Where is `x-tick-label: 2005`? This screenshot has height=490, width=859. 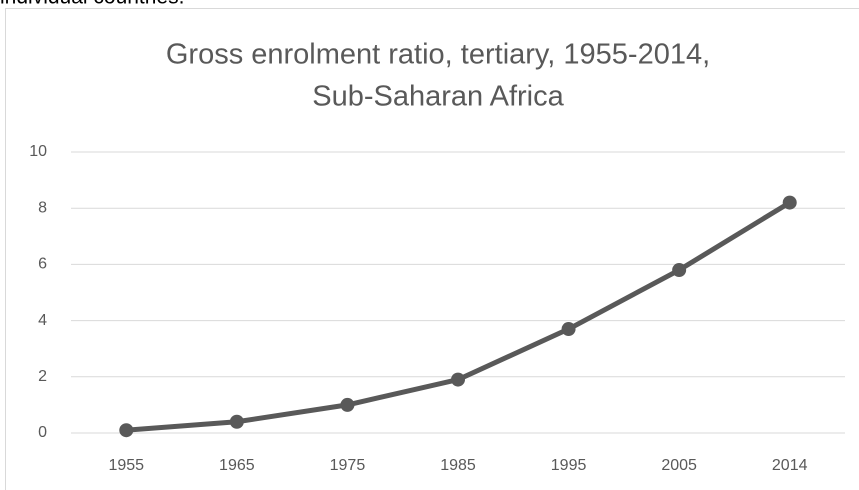
x-tick-label: 2005 is located at coordinates (679, 465).